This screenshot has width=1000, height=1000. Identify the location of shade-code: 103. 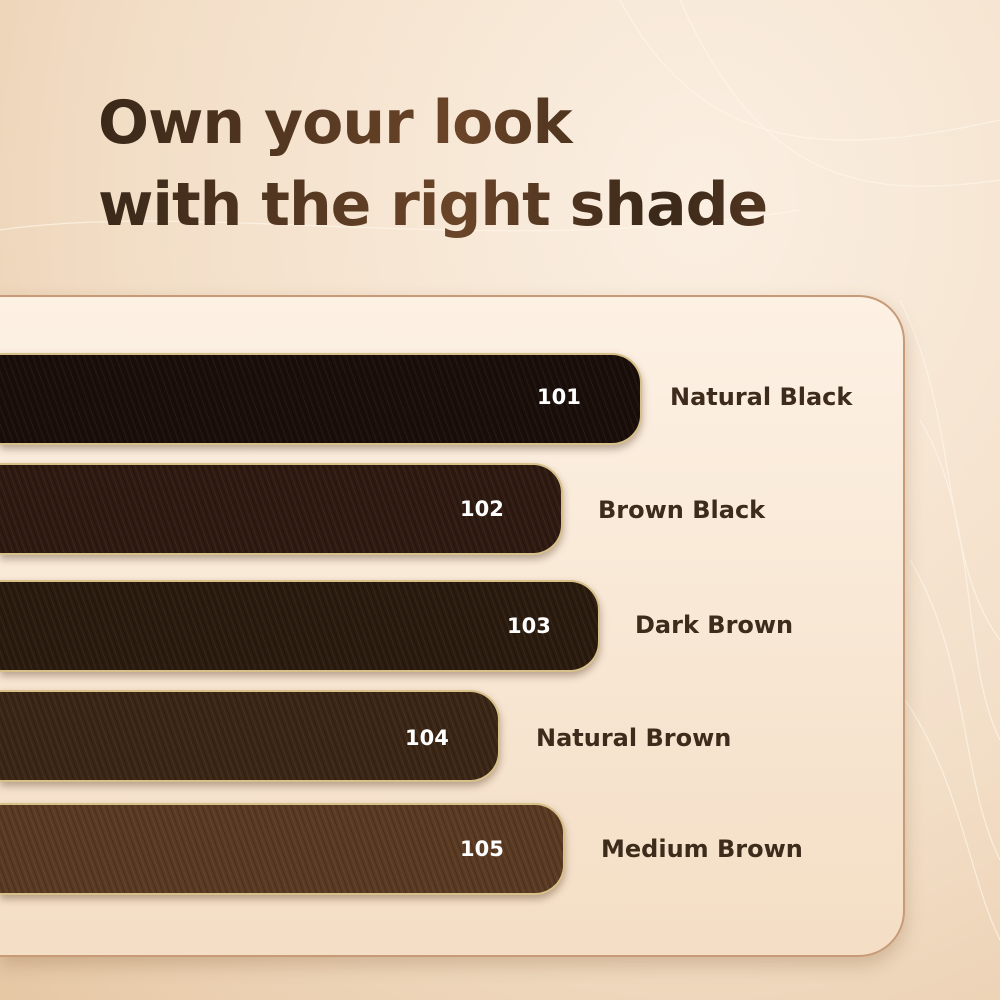
(529, 626).